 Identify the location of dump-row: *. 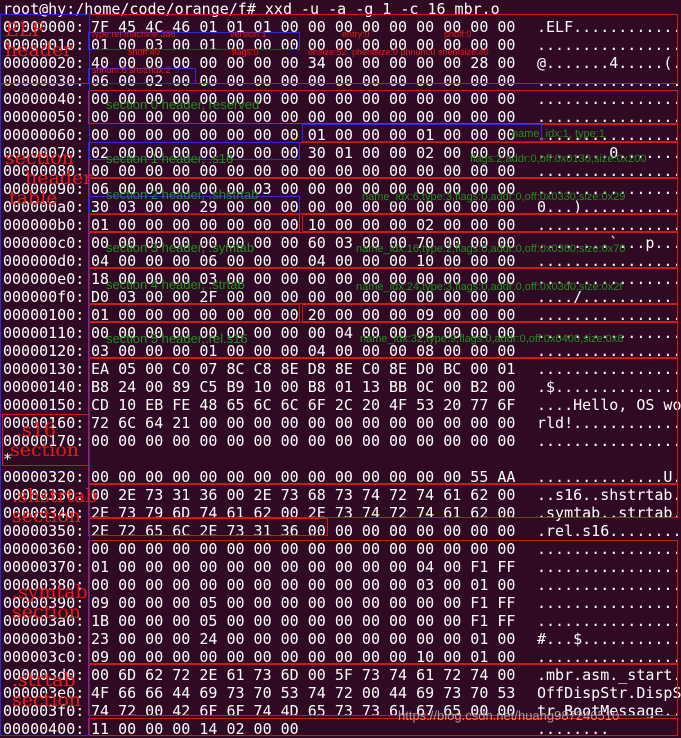
(270, 459).